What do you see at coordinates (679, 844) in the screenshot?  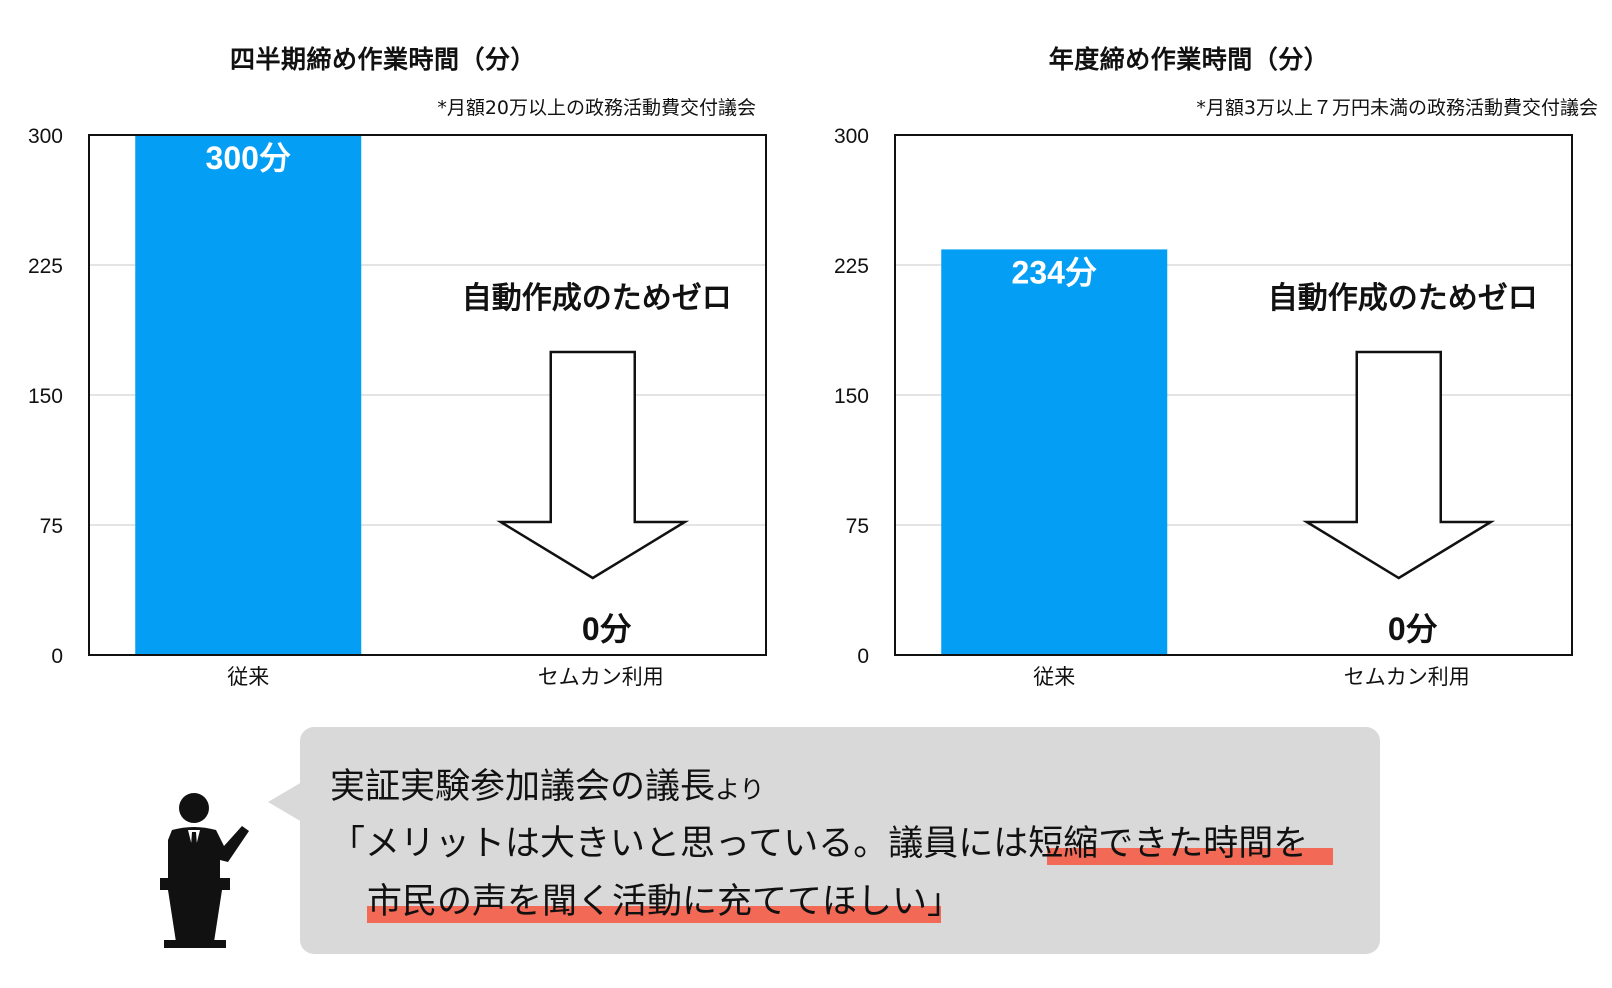 I see `quote-text: 「メリットは大きいと思っている。議員には` at bounding box center [679, 844].